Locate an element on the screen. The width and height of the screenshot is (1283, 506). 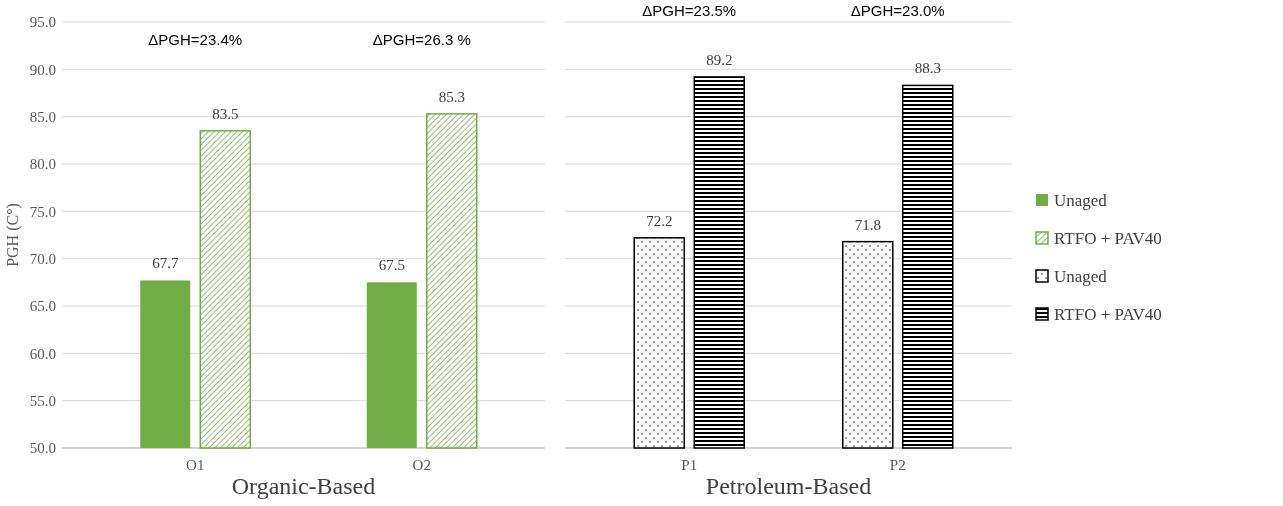
text: 50.0 is located at coordinates (42, 448).